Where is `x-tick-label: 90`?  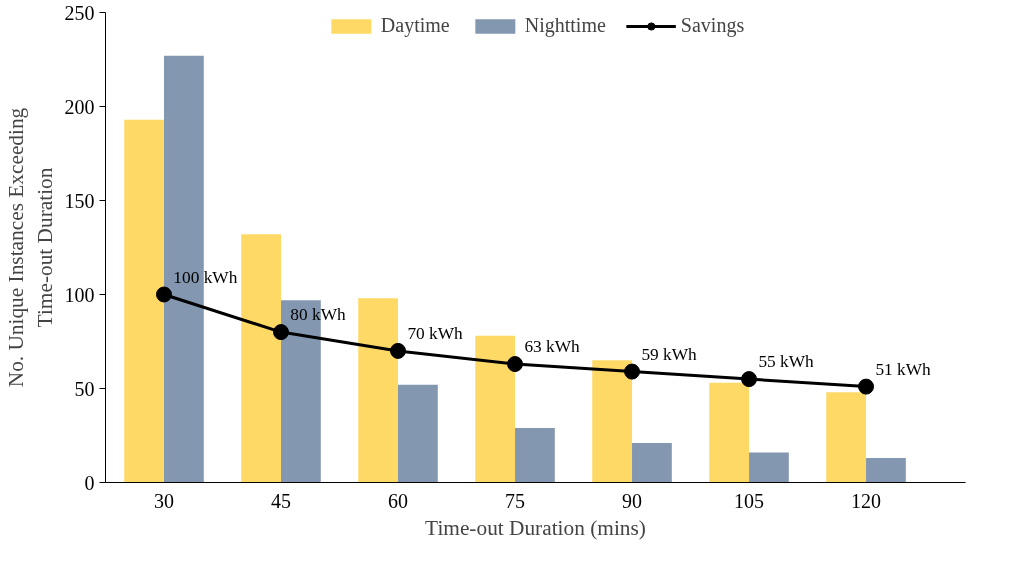
x-tick-label: 90 is located at coordinates (632, 500).